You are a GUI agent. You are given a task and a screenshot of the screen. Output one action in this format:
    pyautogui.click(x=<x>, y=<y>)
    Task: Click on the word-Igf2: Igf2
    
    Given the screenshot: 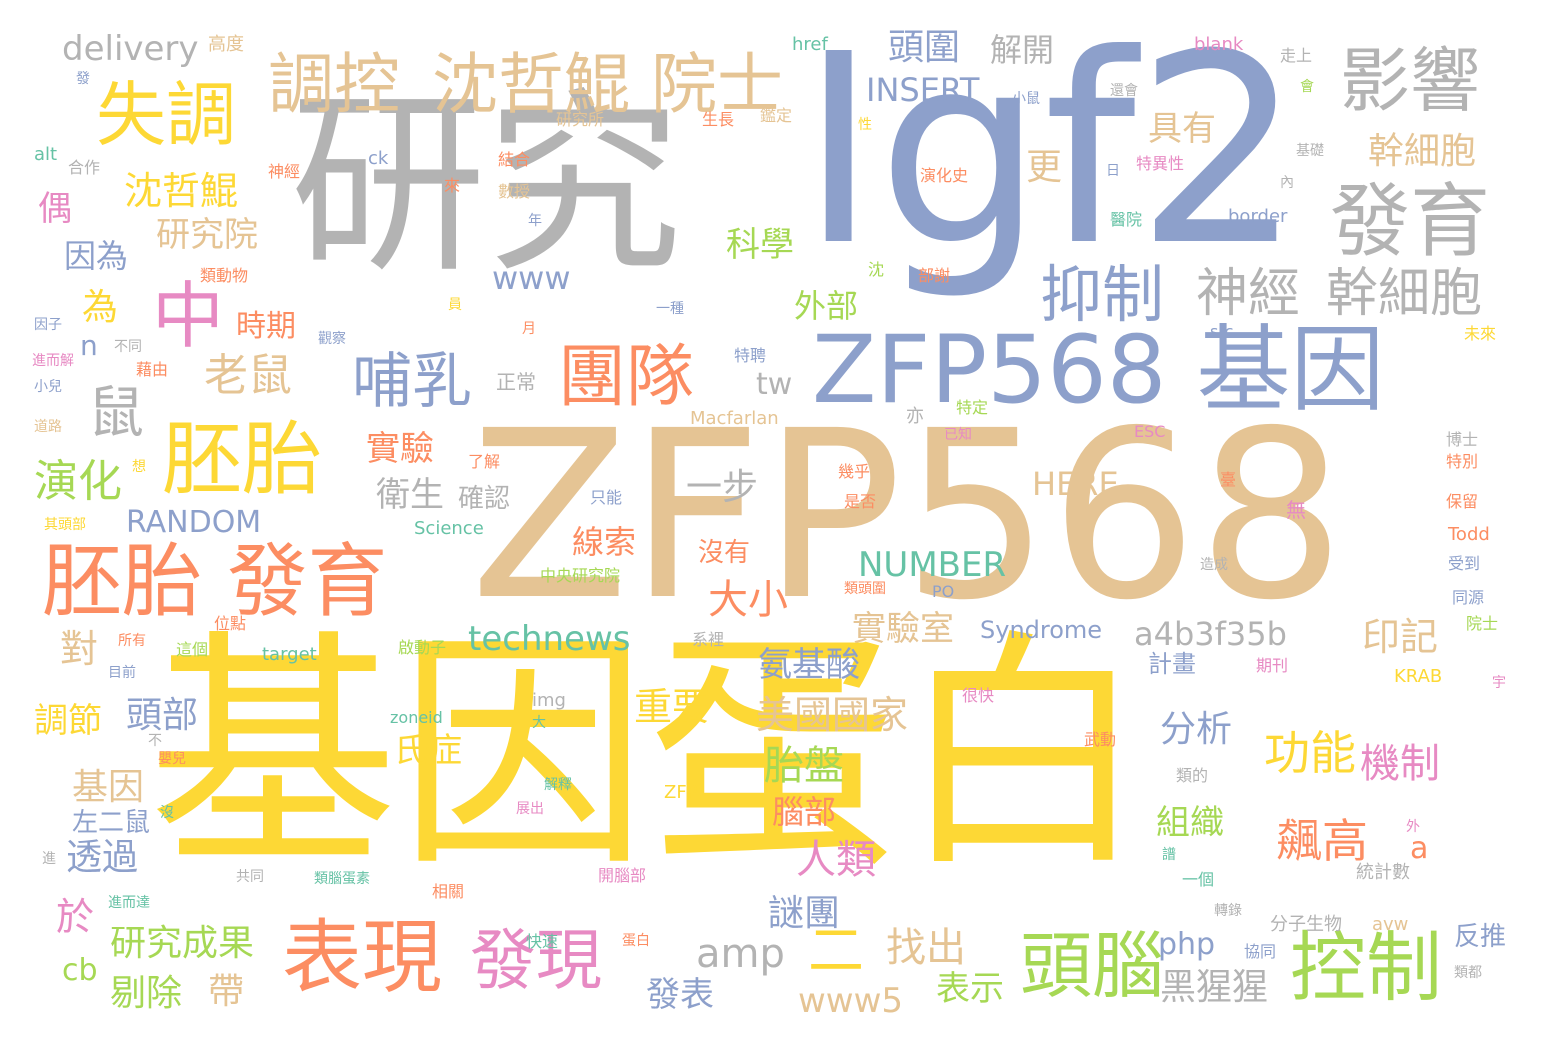 What is the action you would take?
    pyautogui.click(x=1051, y=151)
    